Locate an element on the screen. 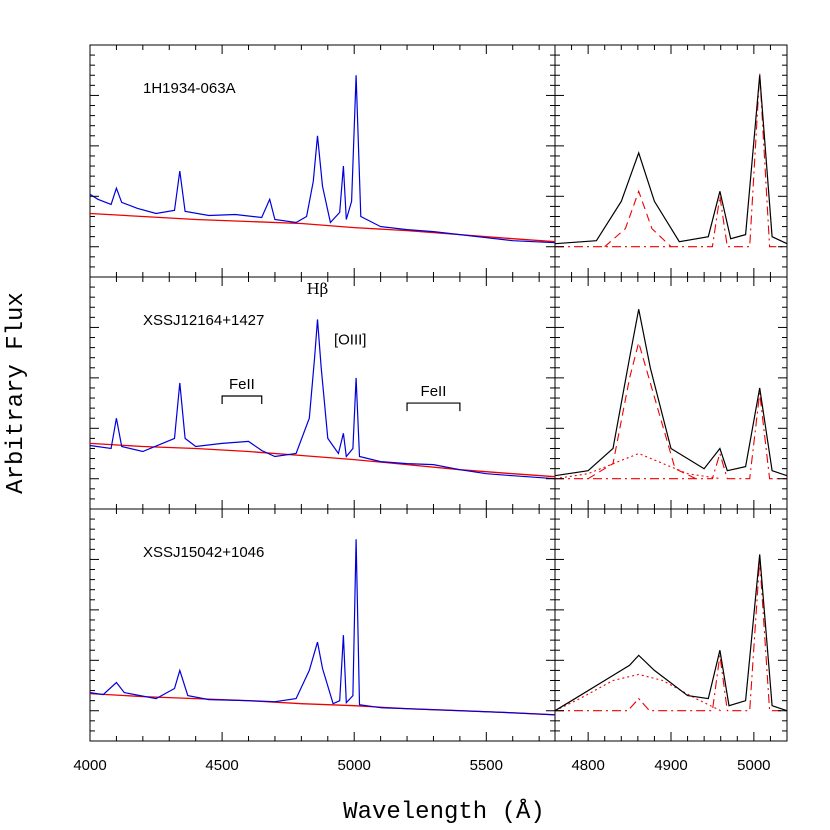  x-axis-label: Wavelength (Å) is located at coordinates (444, 812).